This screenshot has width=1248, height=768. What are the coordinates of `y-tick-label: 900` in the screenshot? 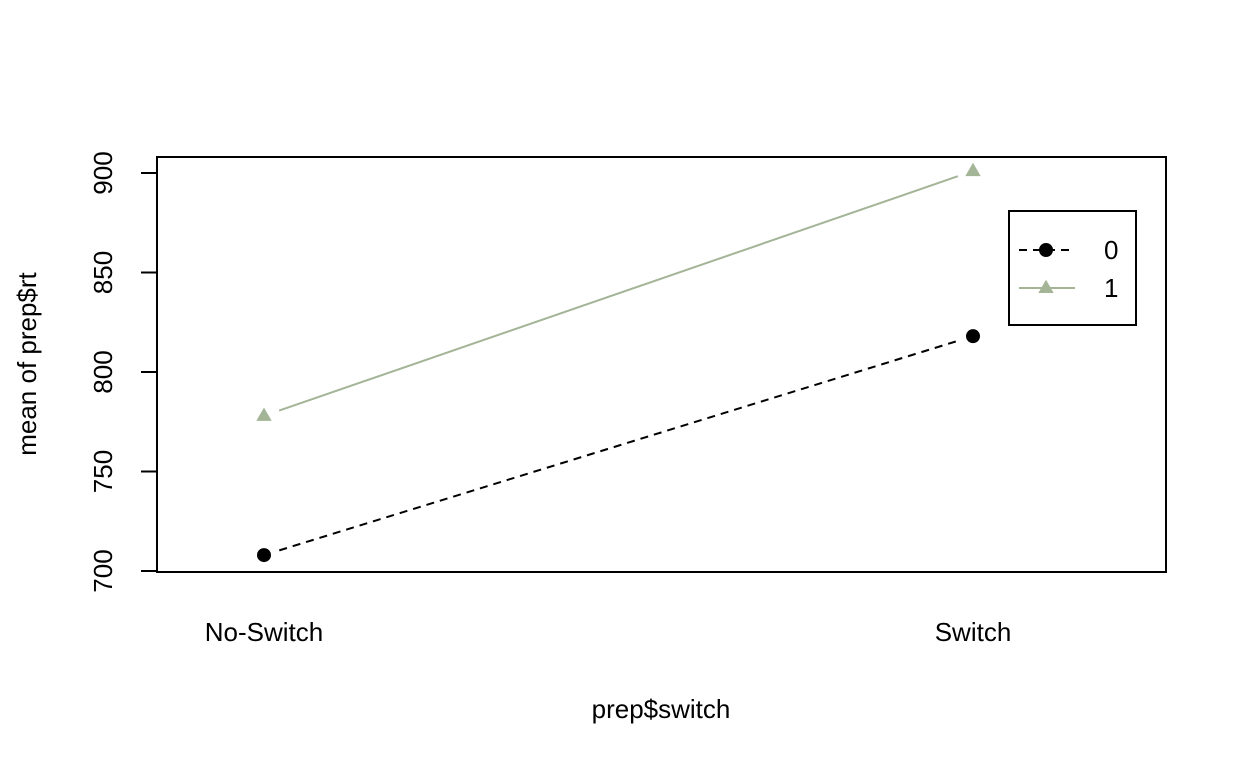 It's located at (103, 172).